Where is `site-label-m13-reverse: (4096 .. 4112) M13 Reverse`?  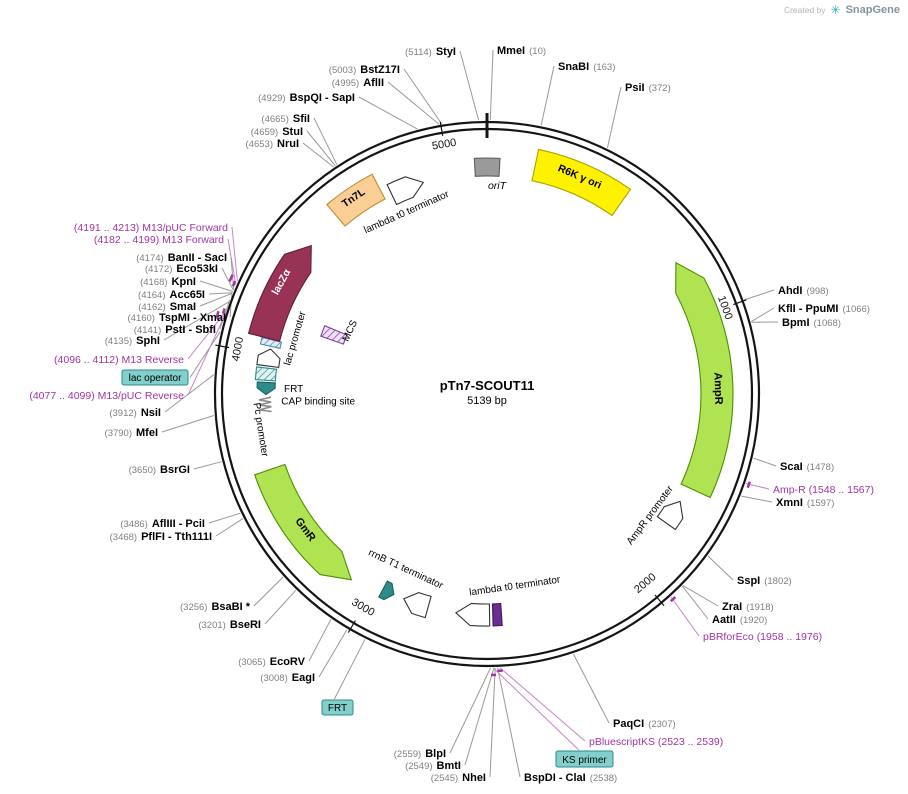 site-label-m13-reverse: (4096 .. 4112) M13 Reverse is located at coordinates (119, 360).